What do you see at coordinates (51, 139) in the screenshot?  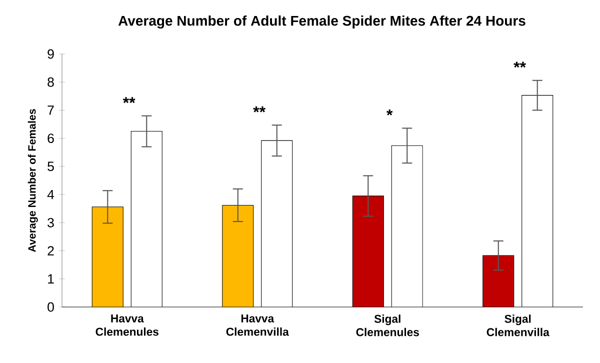 I see `y-tick-label: 6` at bounding box center [51, 139].